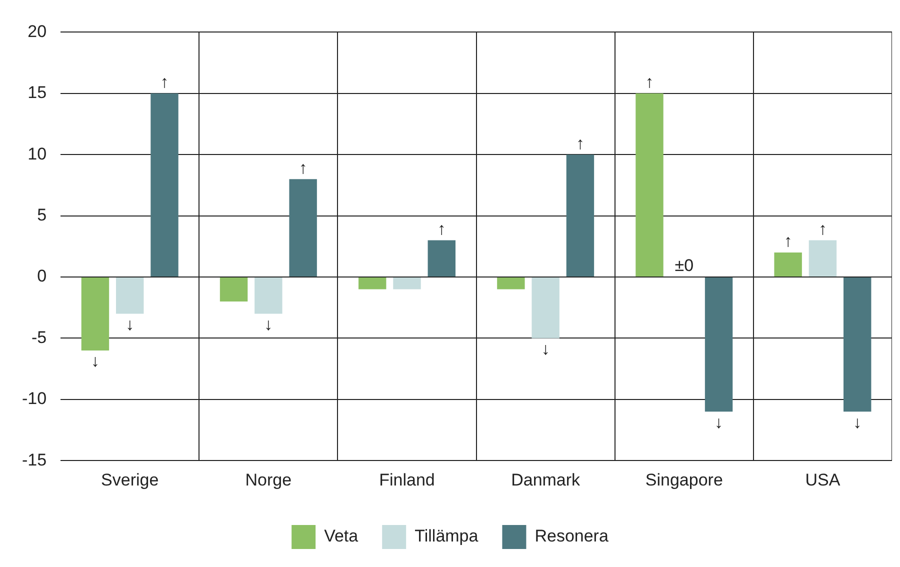  Describe the element at coordinates (341, 536) in the screenshot. I see `legend-label: Veta` at that location.